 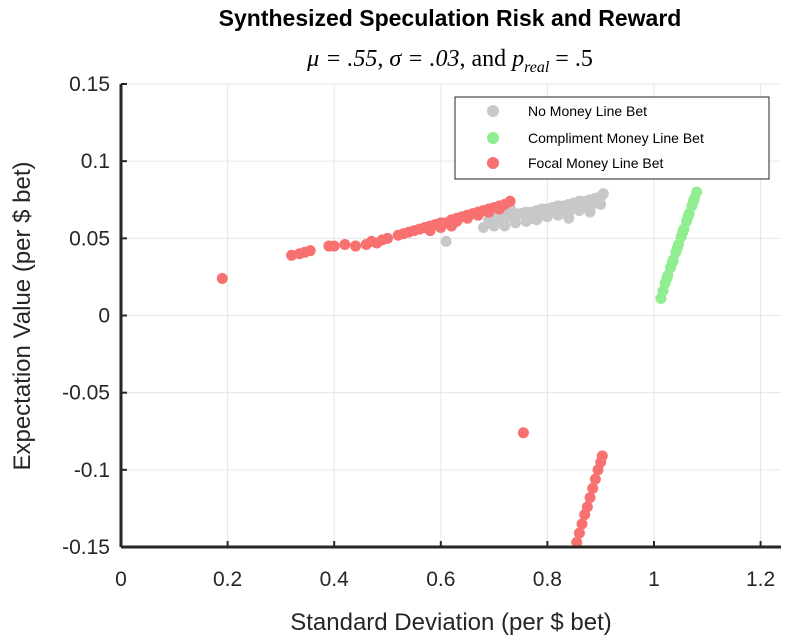 I want to click on y-axis-label: Expectation Value (per $ bet), so click(x=22, y=315).